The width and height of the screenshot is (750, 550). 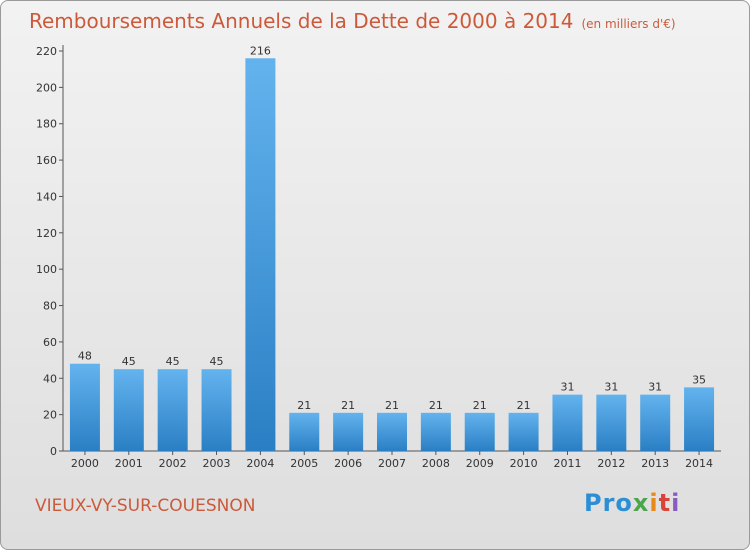 What do you see at coordinates (348, 463) in the screenshot?
I see `x-tick-label: 2006` at bounding box center [348, 463].